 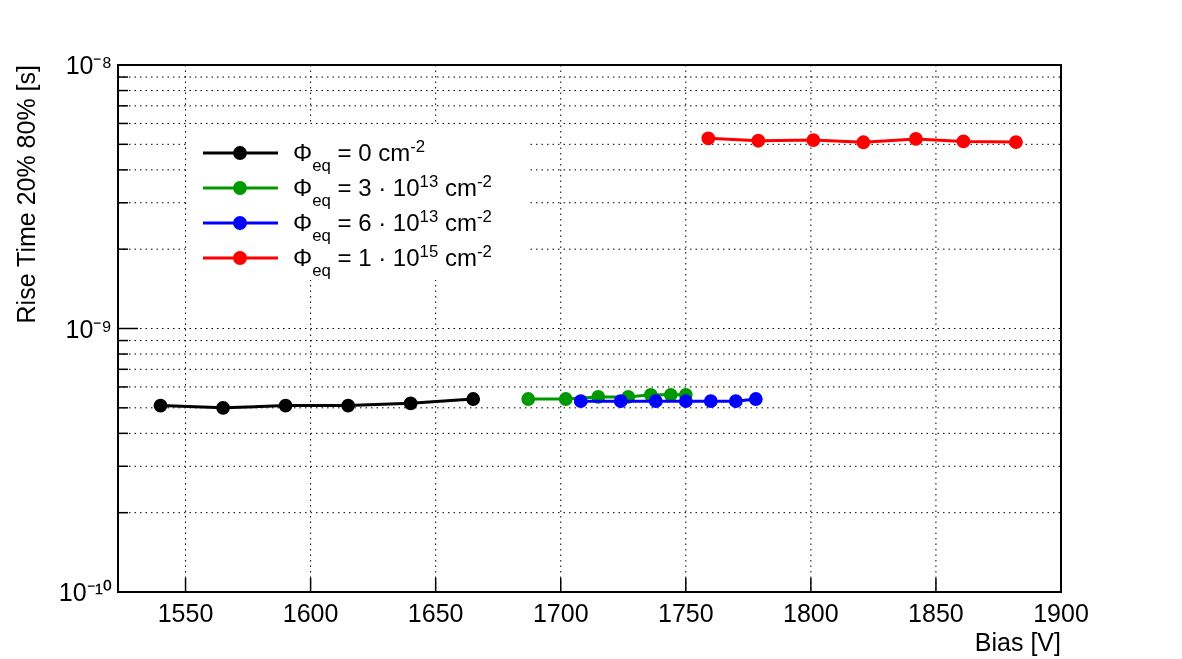 I want to click on x-tick-label: 1800, so click(x=811, y=613).